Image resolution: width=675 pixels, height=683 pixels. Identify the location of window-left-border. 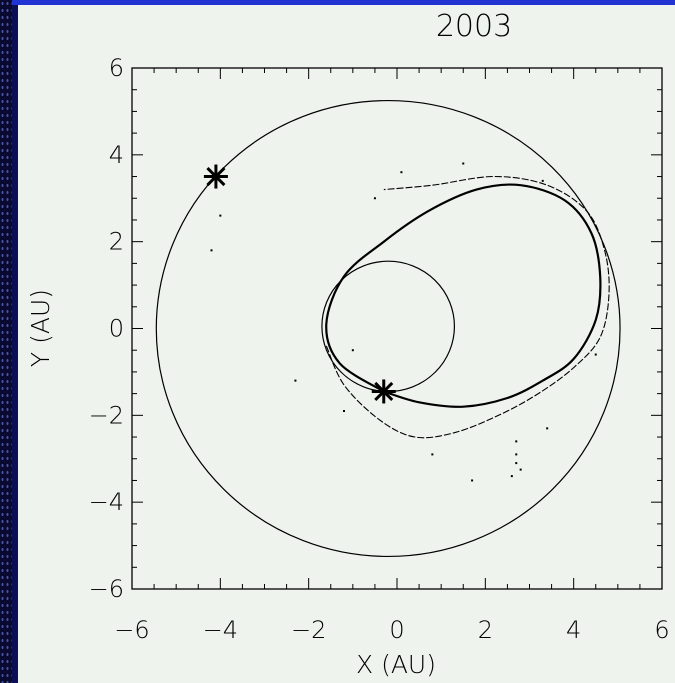
(6, 341).